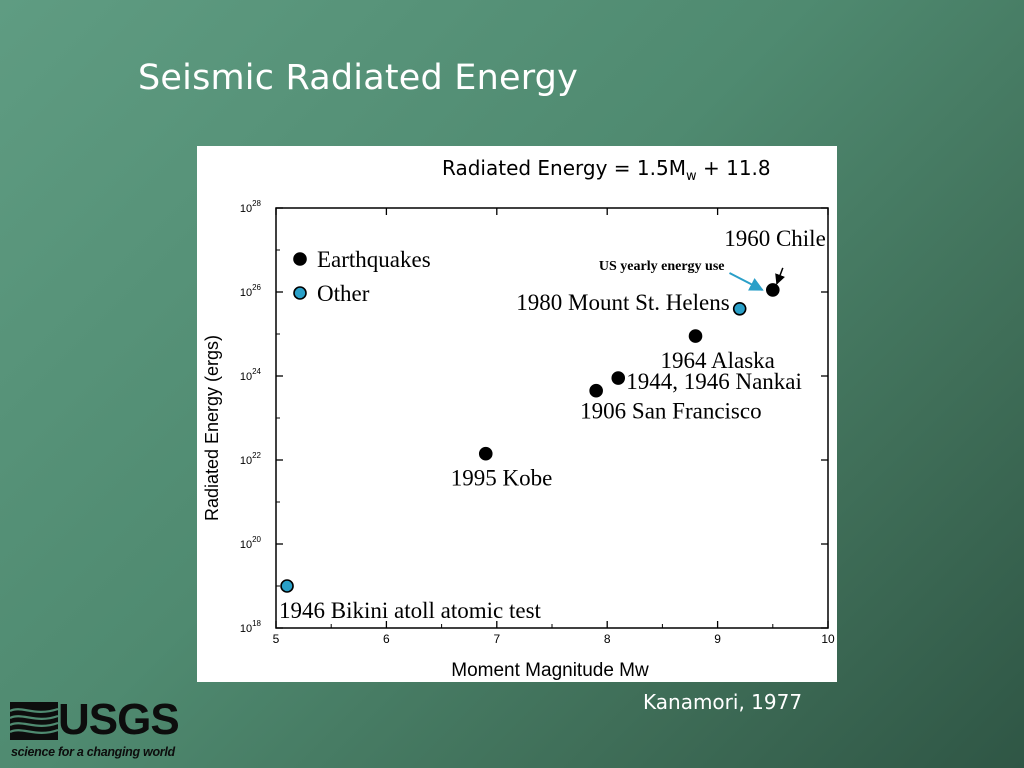 This screenshot has height=768, width=1024. What do you see at coordinates (386, 639) in the screenshot?
I see `x-tick-label: 6` at bounding box center [386, 639].